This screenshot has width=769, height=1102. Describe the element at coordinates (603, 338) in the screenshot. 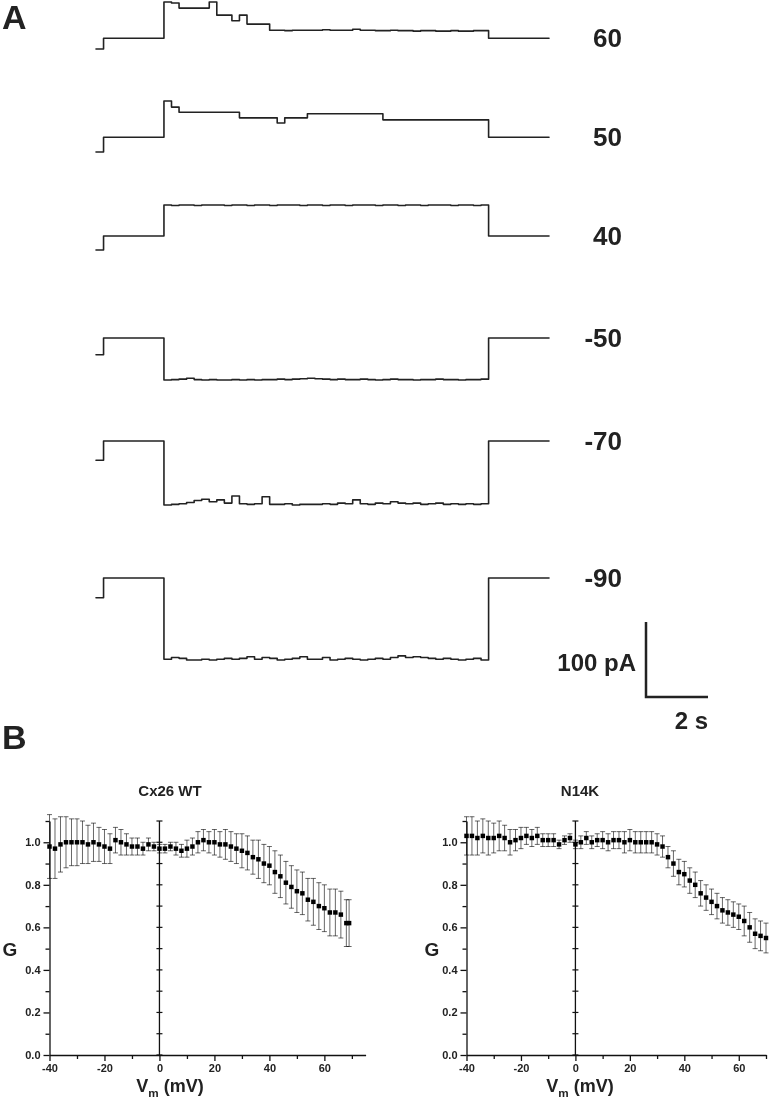

I see `series-label: -50` at that location.